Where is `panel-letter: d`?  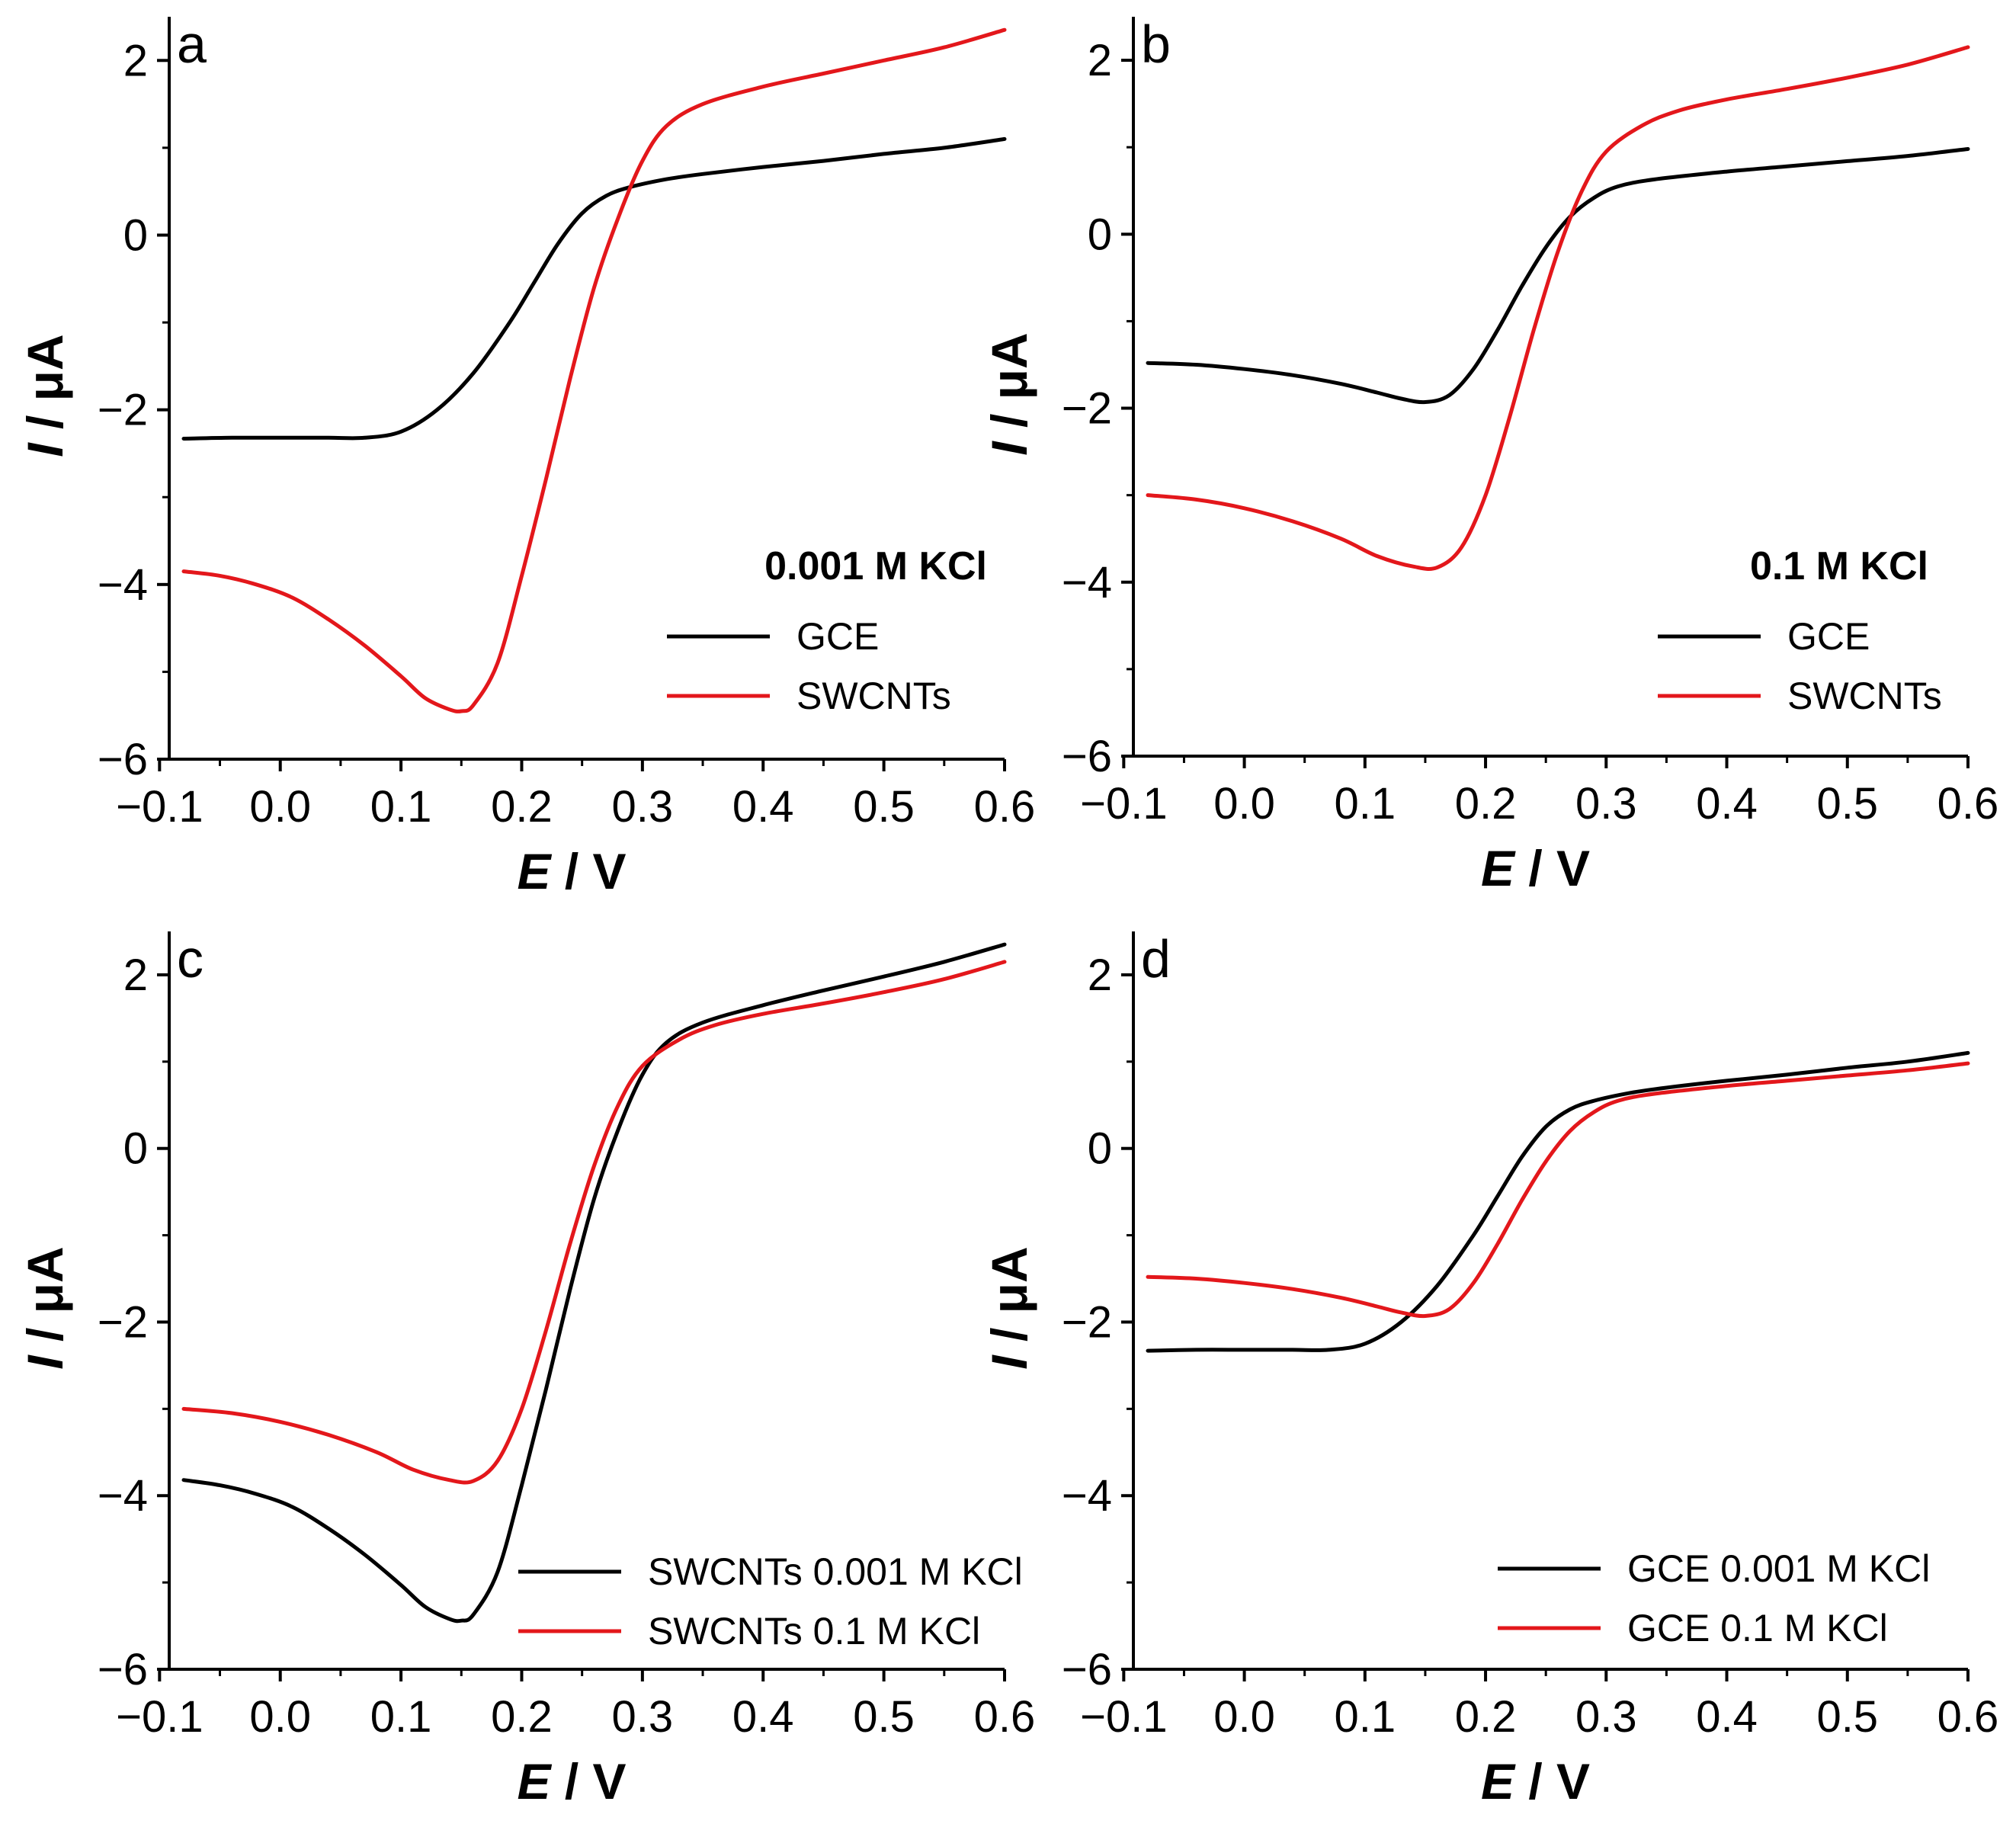 panel-letter: d is located at coordinates (1156, 959).